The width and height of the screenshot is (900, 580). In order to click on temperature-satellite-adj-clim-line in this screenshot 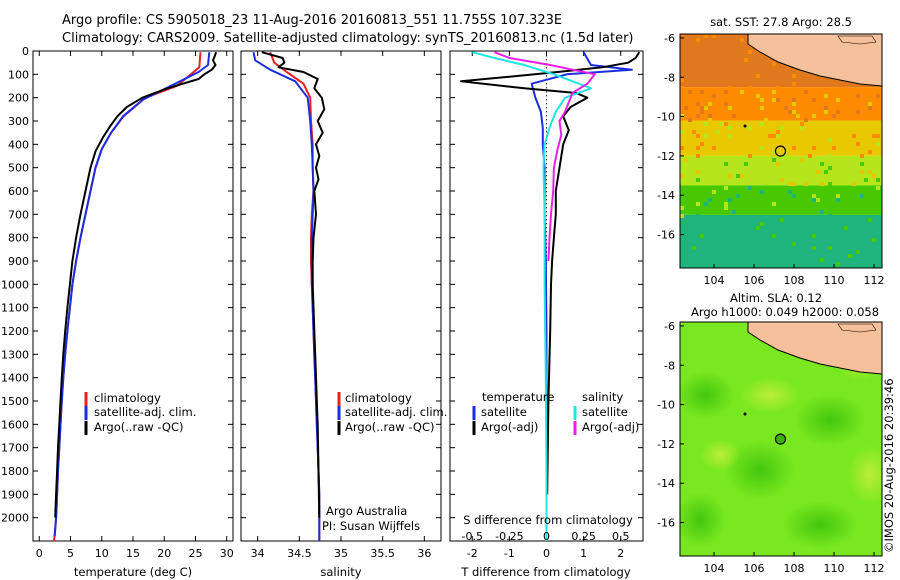, I will do `click(132, 294)`.